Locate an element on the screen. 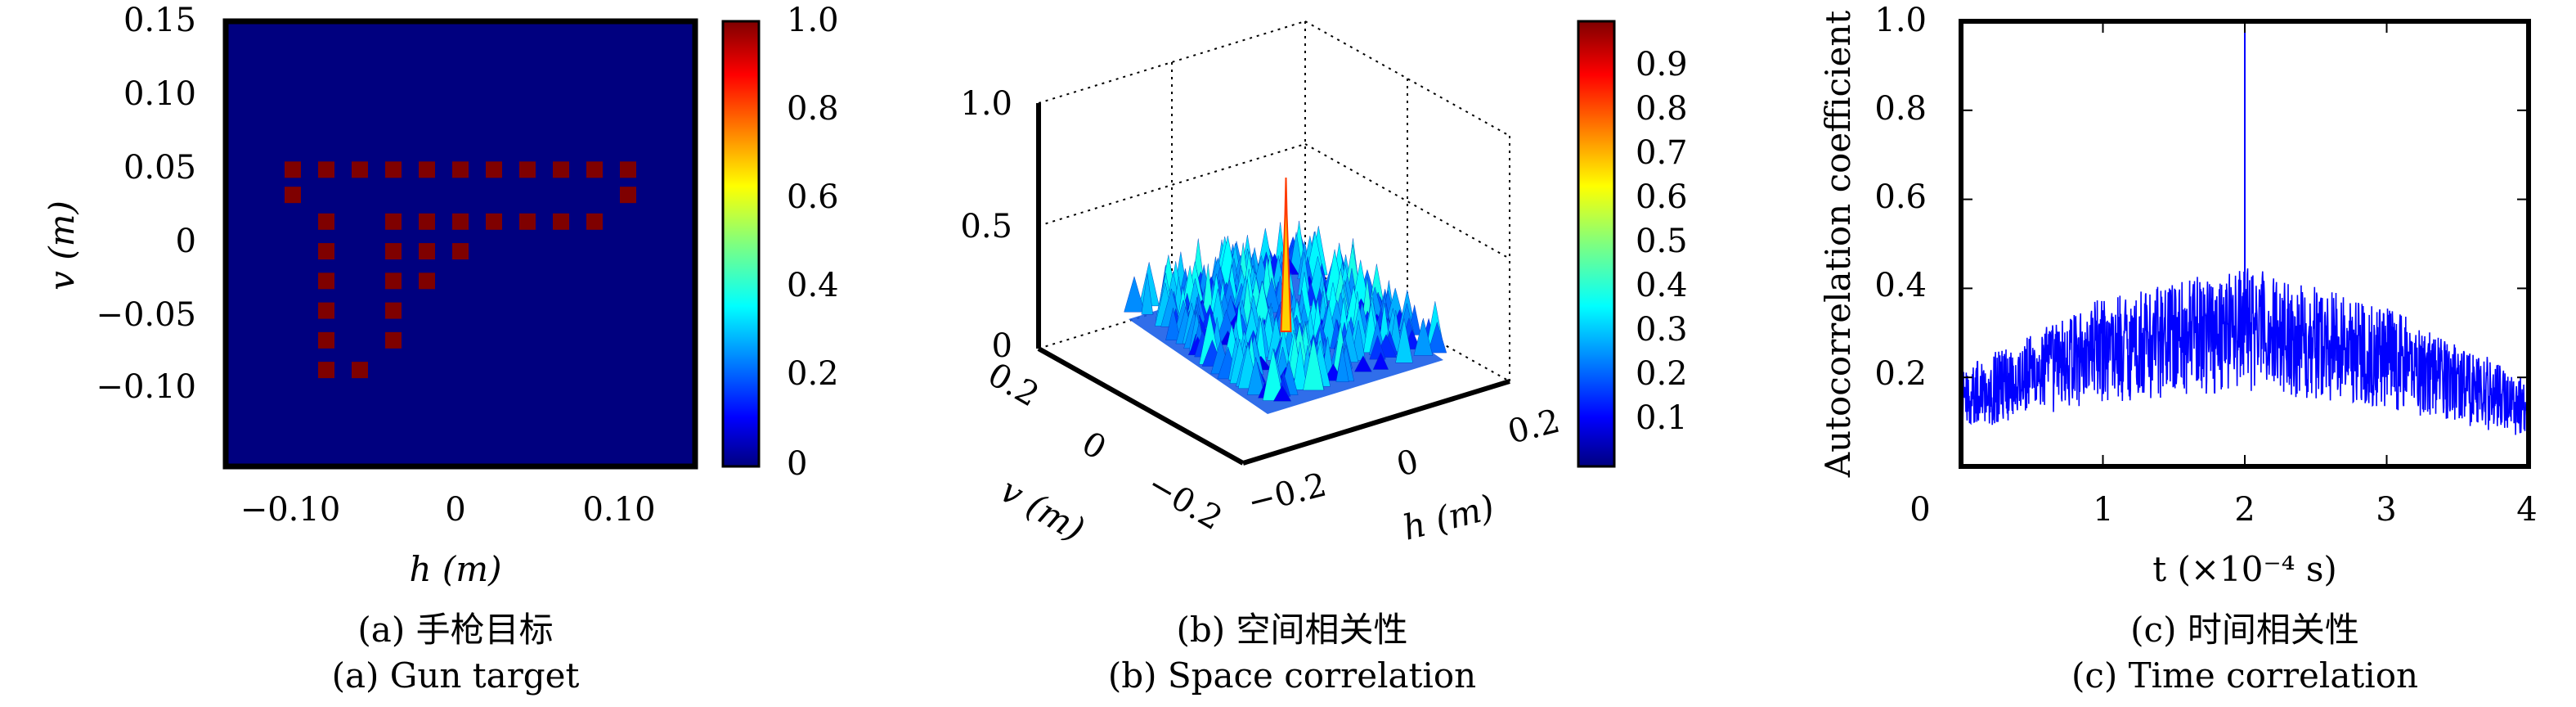 The image size is (2576, 707). x-tick-label: 3 is located at coordinates (2386, 510).